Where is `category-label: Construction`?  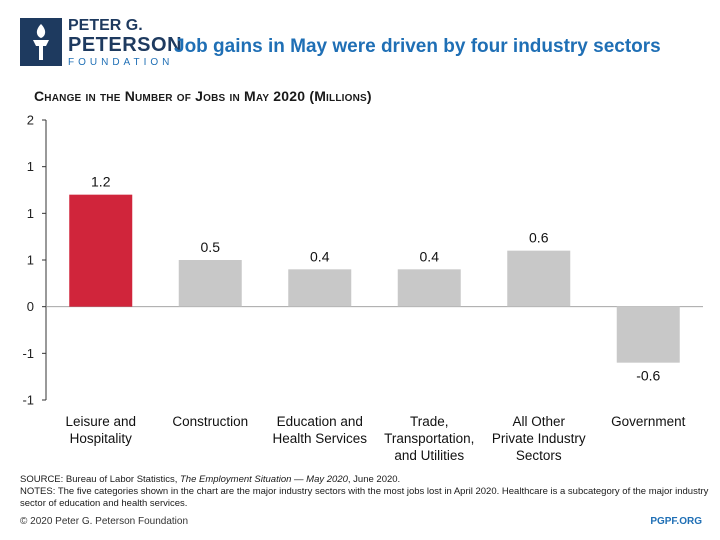 category-label: Construction is located at coordinates (210, 421).